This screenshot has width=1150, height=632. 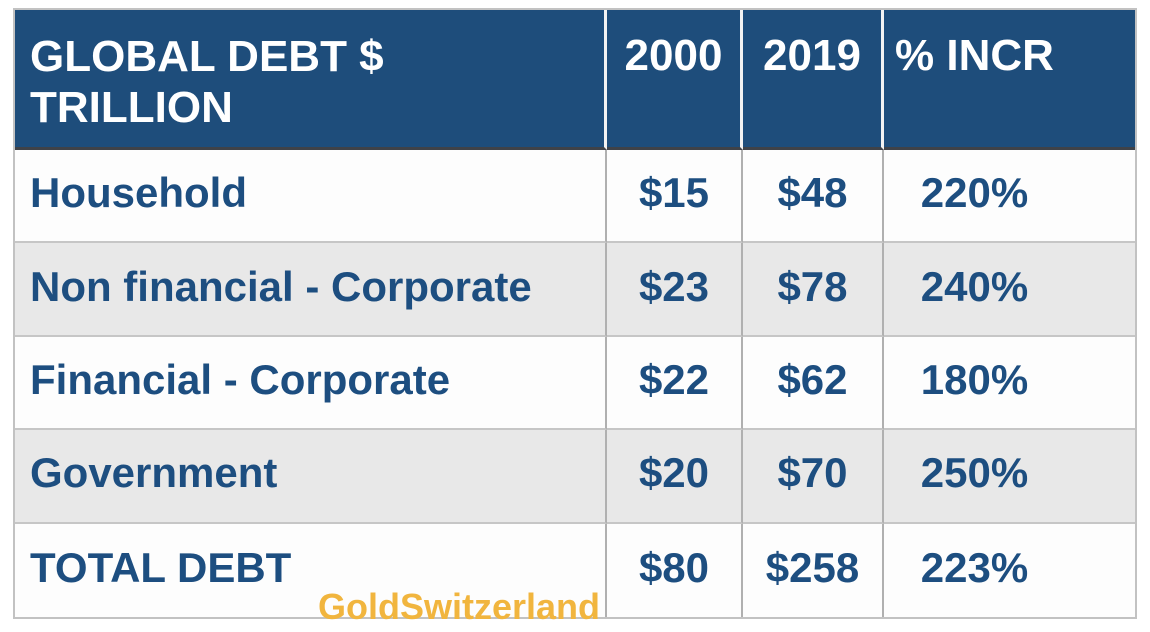 I want to click on table-row-non-financial-corporate: Non financial - Corporate $23 $78 240%, so click(x=575, y=290).